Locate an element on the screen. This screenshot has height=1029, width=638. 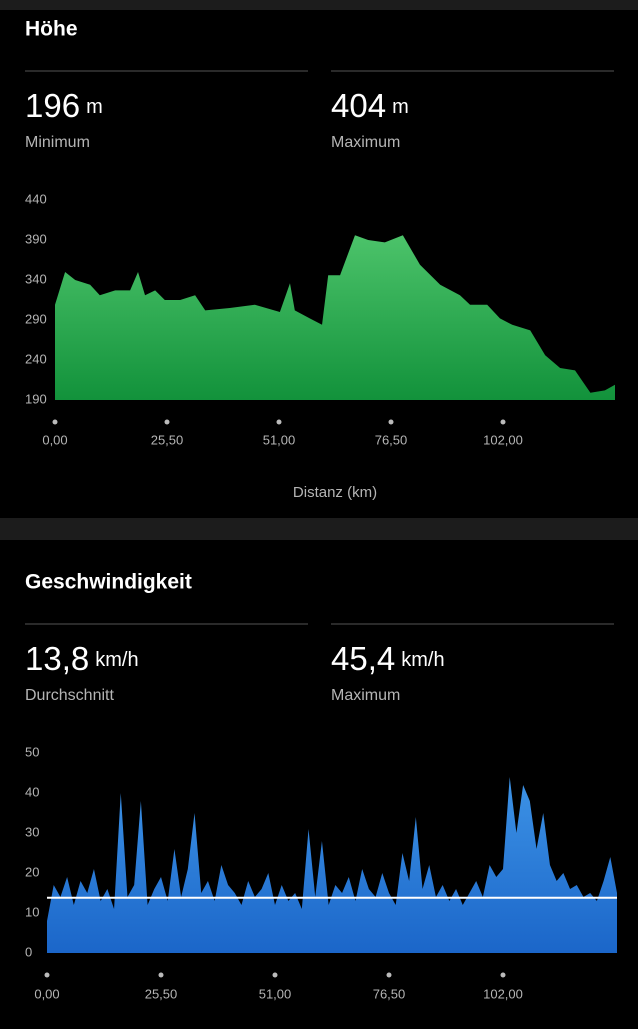
stat-value: 404 is located at coordinates (358, 105).